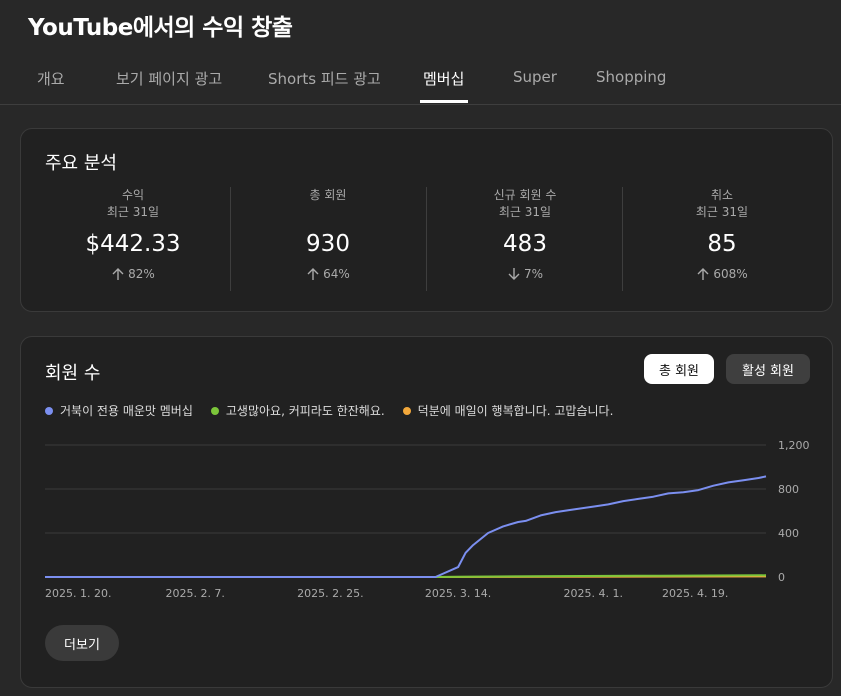 The image size is (841, 696). What do you see at coordinates (194, 593) in the screenshot?
I see `x-tick-label: 2025. 2. 7.` at bounding box center [194, 593].